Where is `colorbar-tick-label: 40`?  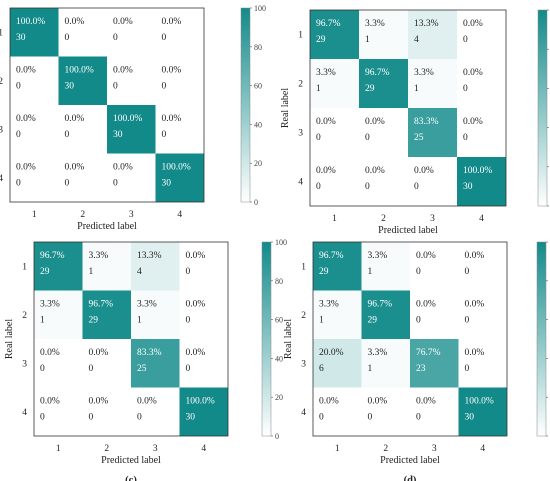 colorbar-tick-label: 40 is located at coordinates (258, 124).